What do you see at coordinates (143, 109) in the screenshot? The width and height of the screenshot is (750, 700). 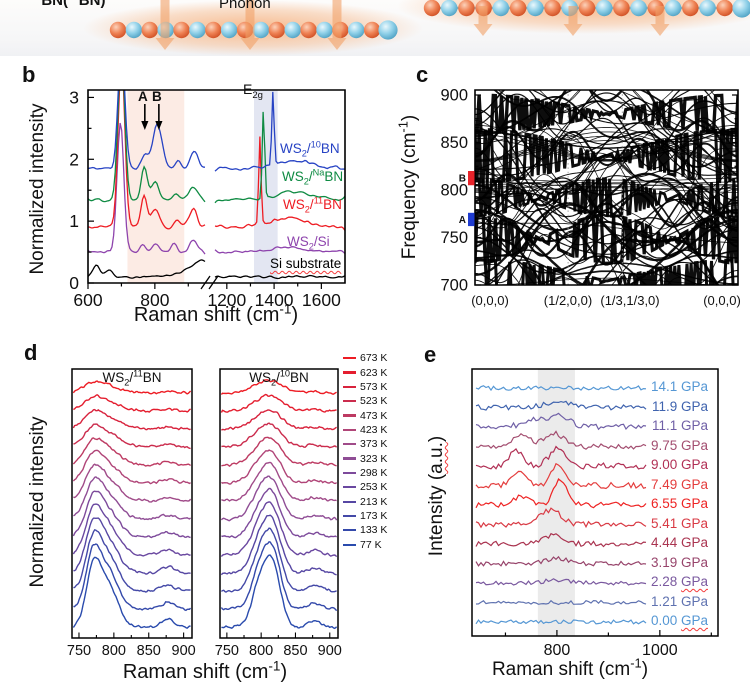 I see `peak-arrow-A: A` at bounding box center [143, 109].